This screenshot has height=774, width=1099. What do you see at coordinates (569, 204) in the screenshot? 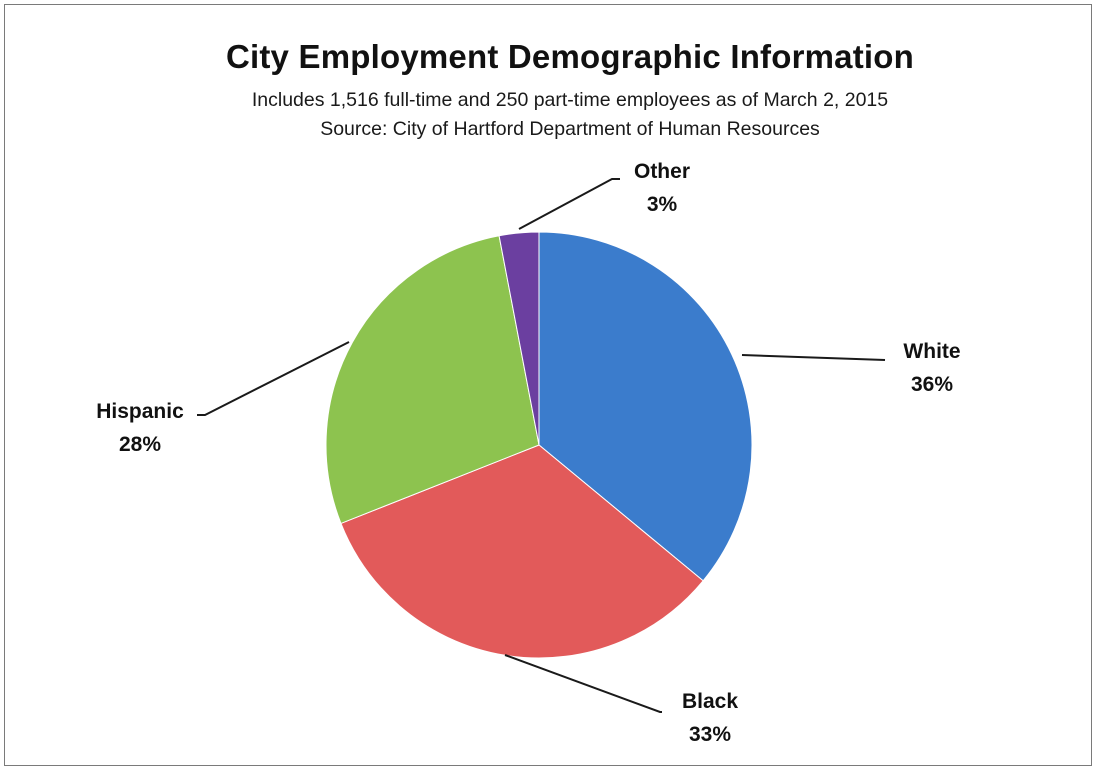
I see `leader-line-other` at bounding box center [569, 204].